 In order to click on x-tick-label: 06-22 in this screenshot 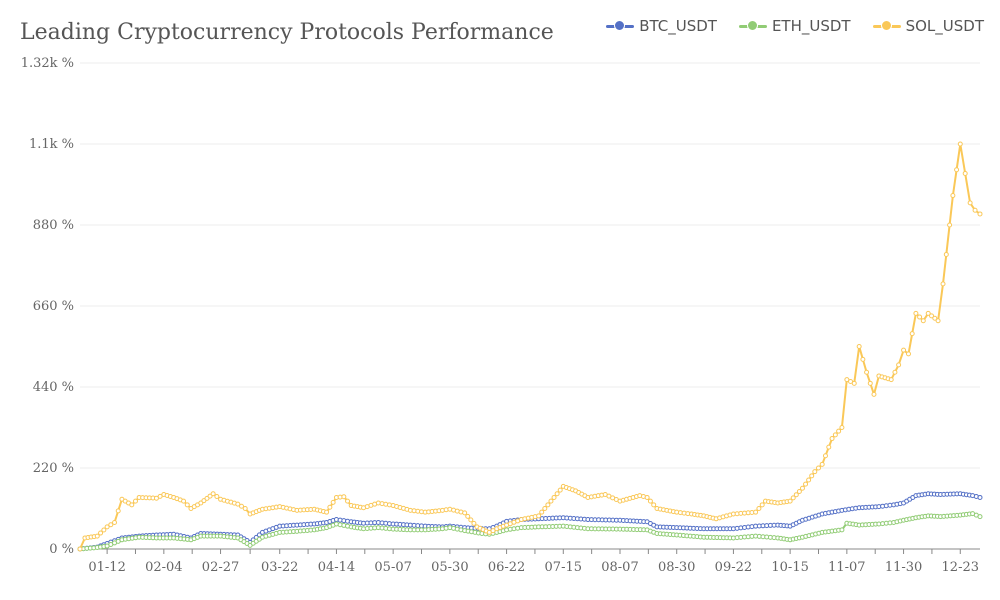, I will do `click(506, 567)`.